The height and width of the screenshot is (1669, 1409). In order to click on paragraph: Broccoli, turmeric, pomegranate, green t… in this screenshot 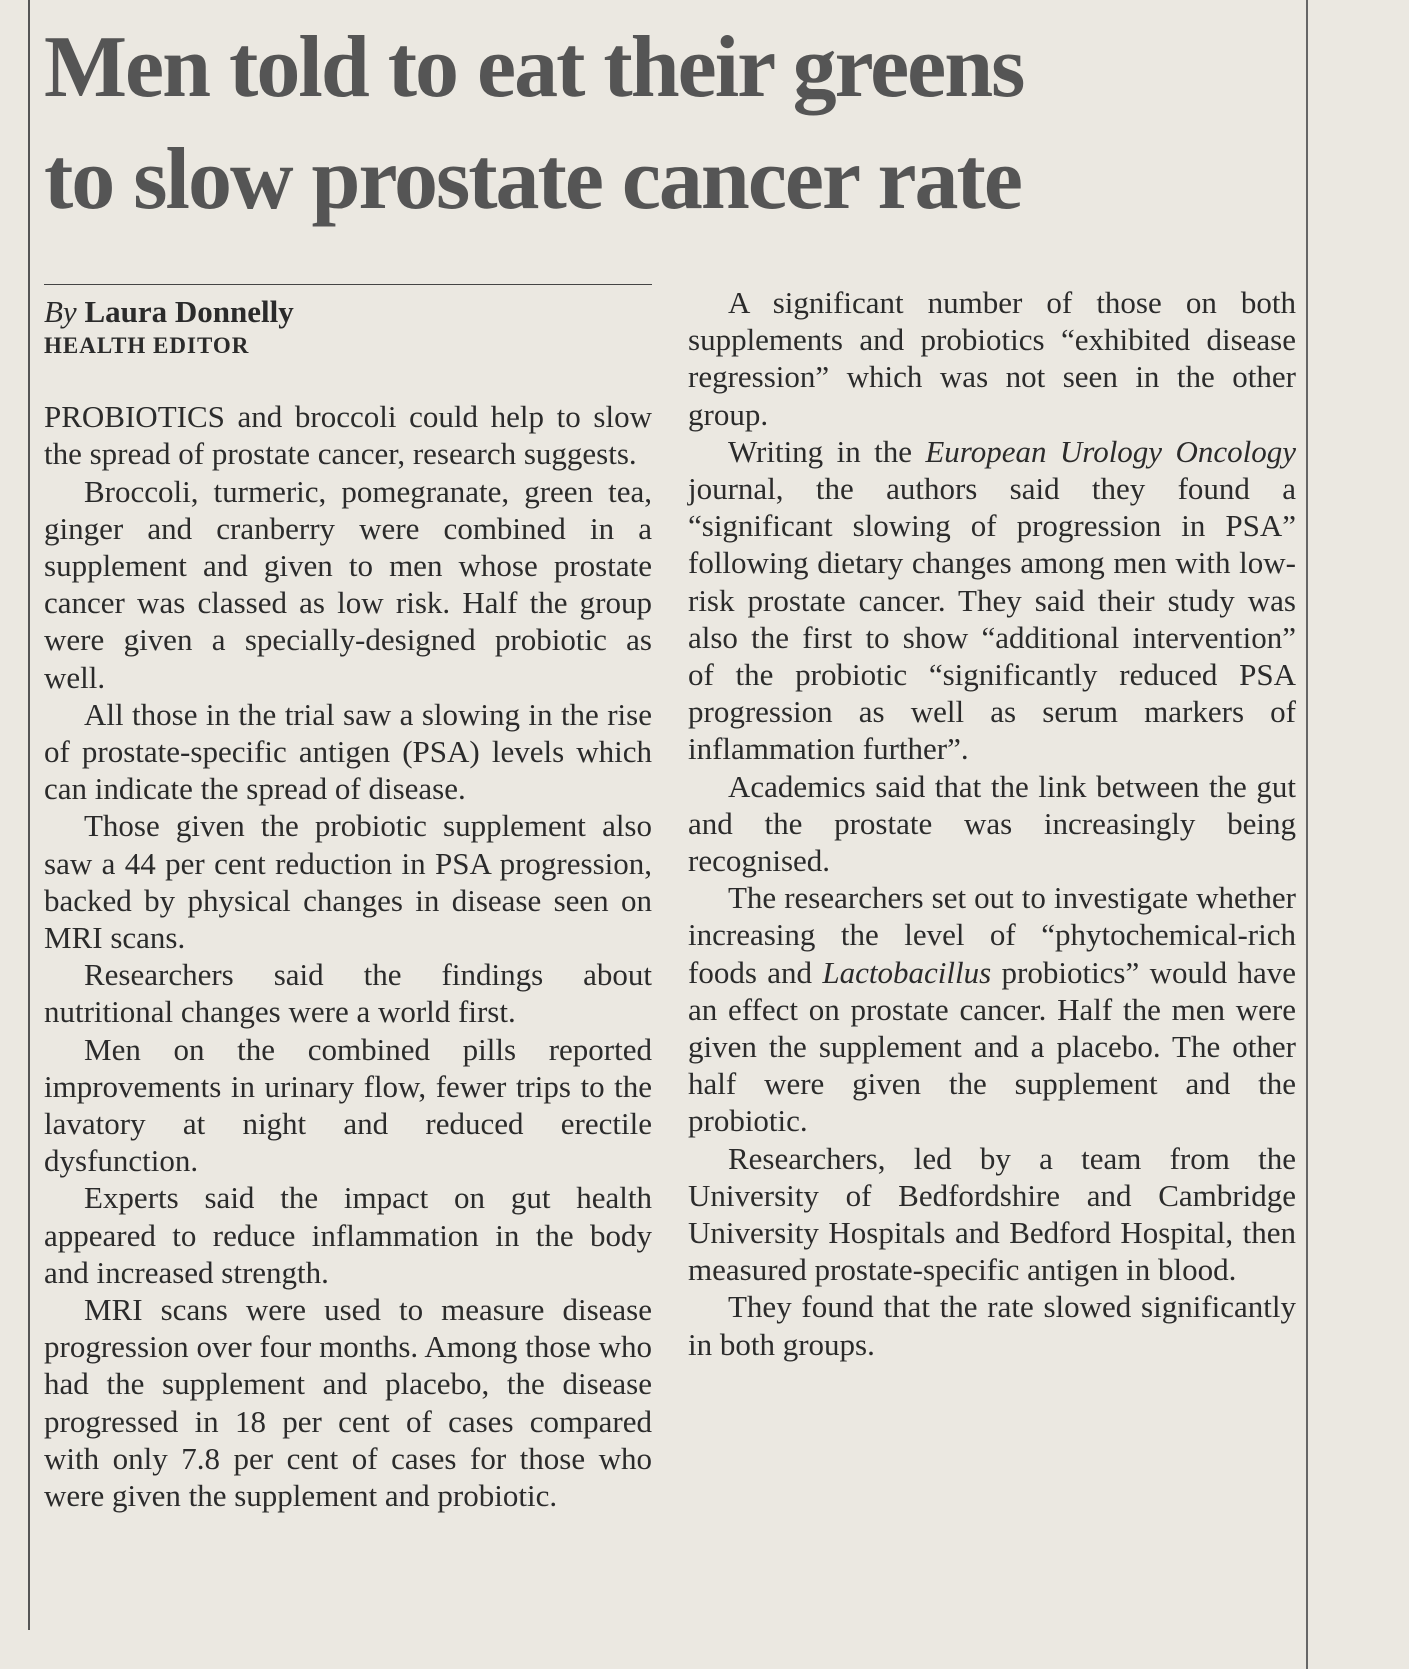, I will do `click(348, 584)`.